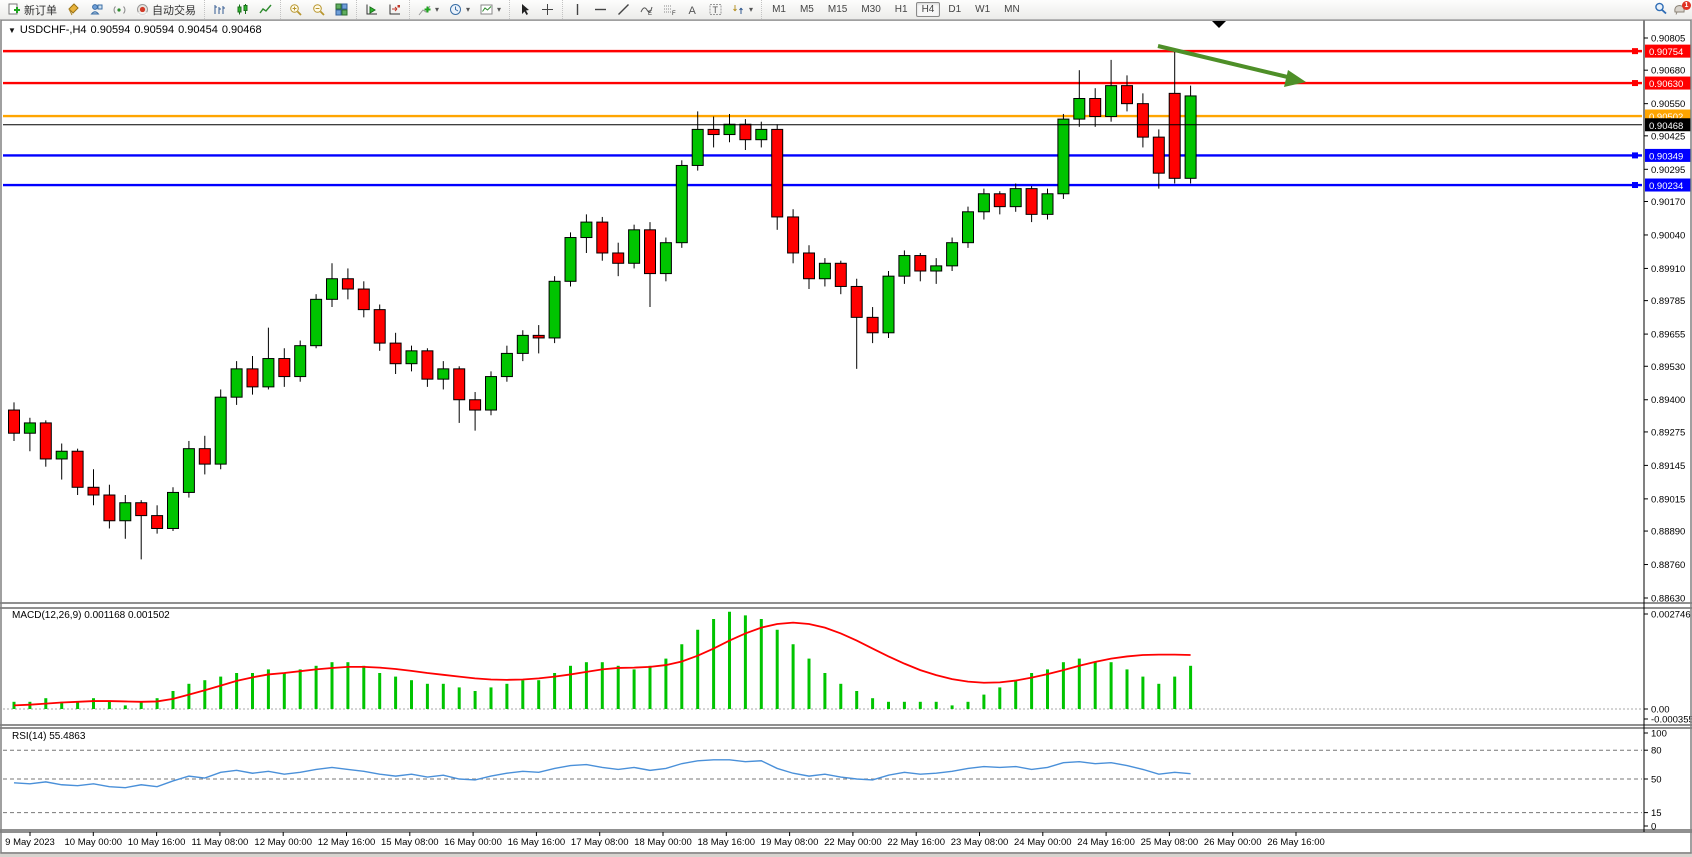  Describe the element at coordinates (1666, 156) in the screenshot. I see `svg-text: 0.90349` at that location.